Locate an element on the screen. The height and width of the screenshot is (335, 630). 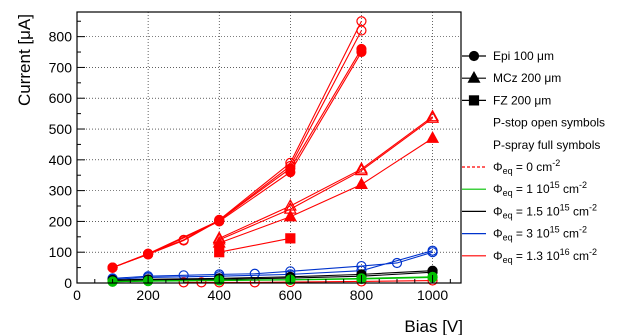
legend-label: Φeq = 1.3 1016 cm-2 is located at coordinates (545, 256).